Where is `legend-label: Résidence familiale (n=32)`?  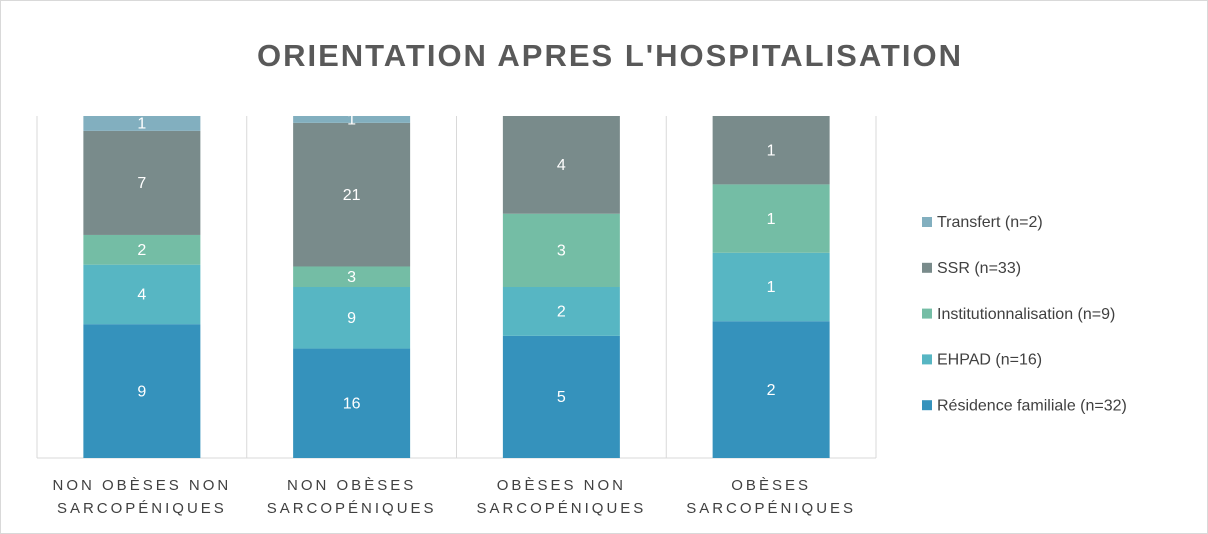
legend-label: Résidence familiale (n=32) is located at coordinates (1032, 405).